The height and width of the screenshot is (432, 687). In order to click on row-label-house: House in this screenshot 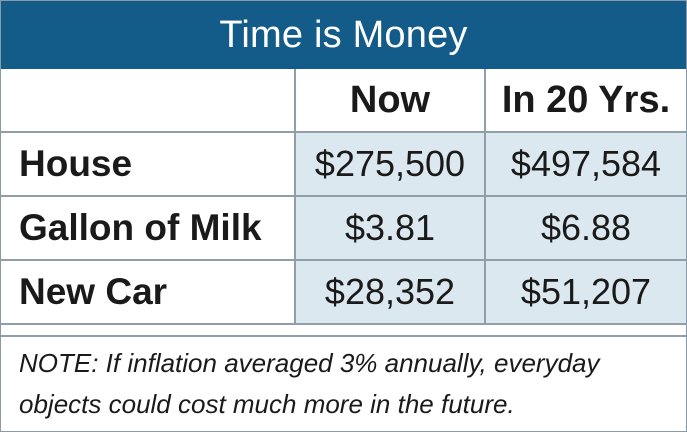, I will do `click(148, 164)`.